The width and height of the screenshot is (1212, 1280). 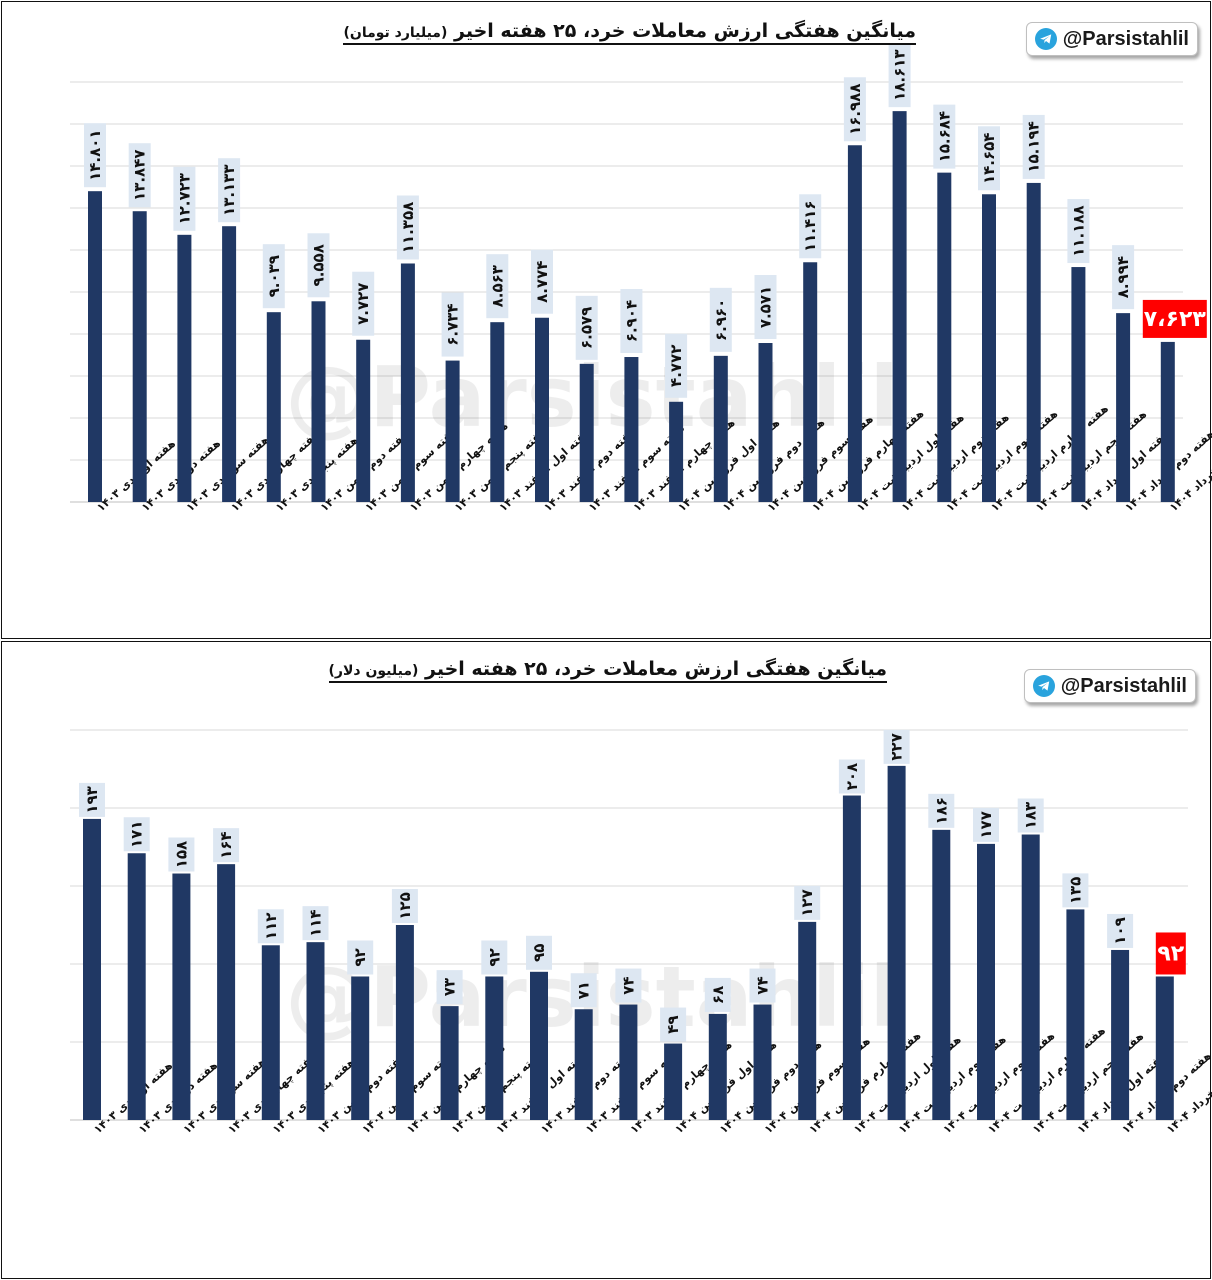 I want to click on value-label: ۱۱.۳۵۸, so click(x=408, y=227).